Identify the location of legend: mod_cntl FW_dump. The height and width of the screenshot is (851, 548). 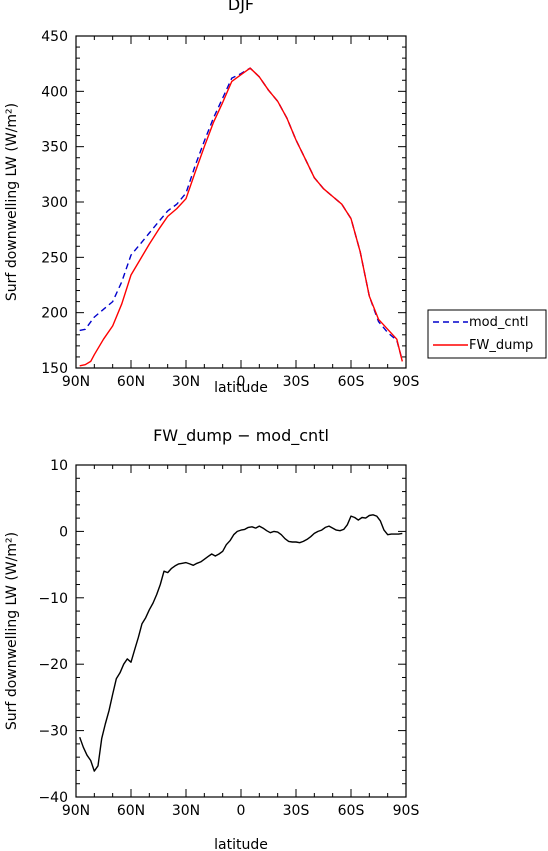
(487, 334).